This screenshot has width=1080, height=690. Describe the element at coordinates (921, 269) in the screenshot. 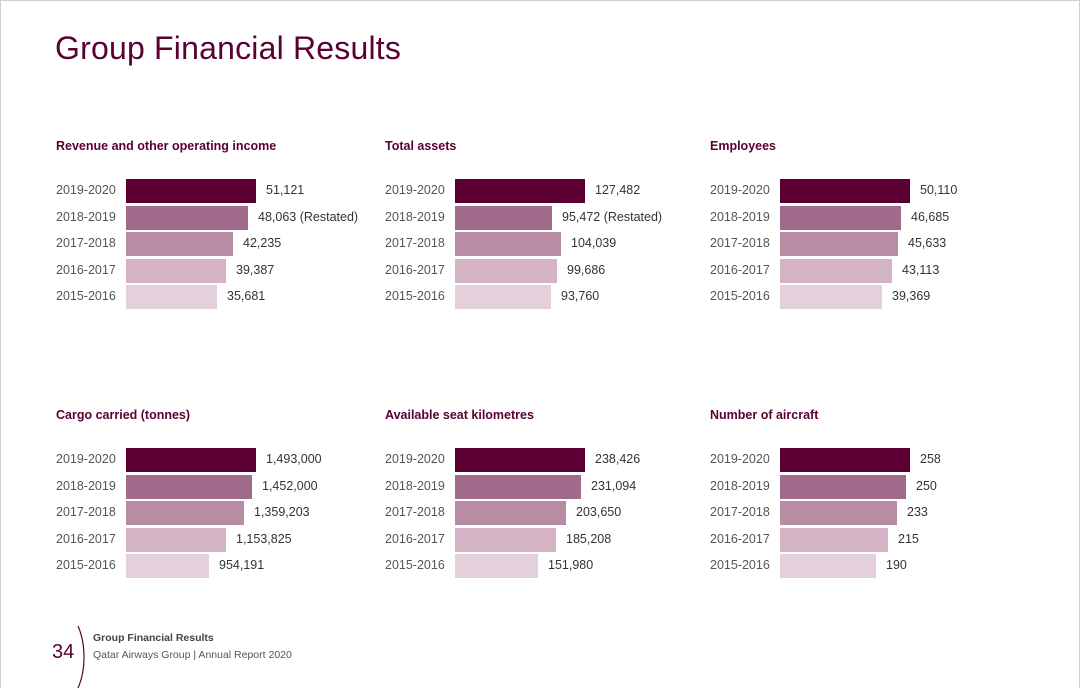

I see `data-label: 43,113` at that location.